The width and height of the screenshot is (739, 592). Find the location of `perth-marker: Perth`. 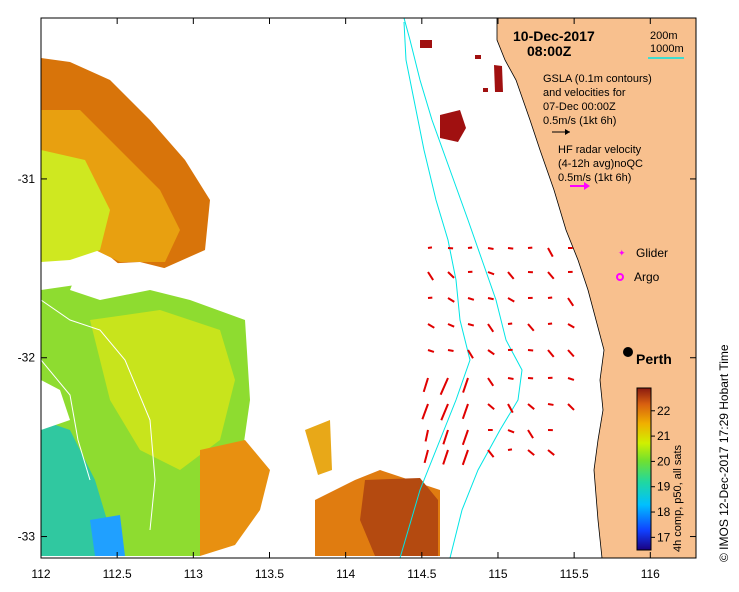

perth-marker: Perth is located at coordinates (647, 357).